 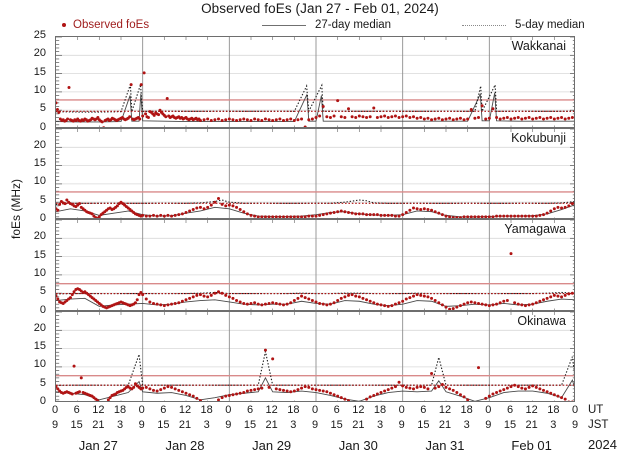 I want to click on day-label: Jan 27, so click(x=98, y=445).